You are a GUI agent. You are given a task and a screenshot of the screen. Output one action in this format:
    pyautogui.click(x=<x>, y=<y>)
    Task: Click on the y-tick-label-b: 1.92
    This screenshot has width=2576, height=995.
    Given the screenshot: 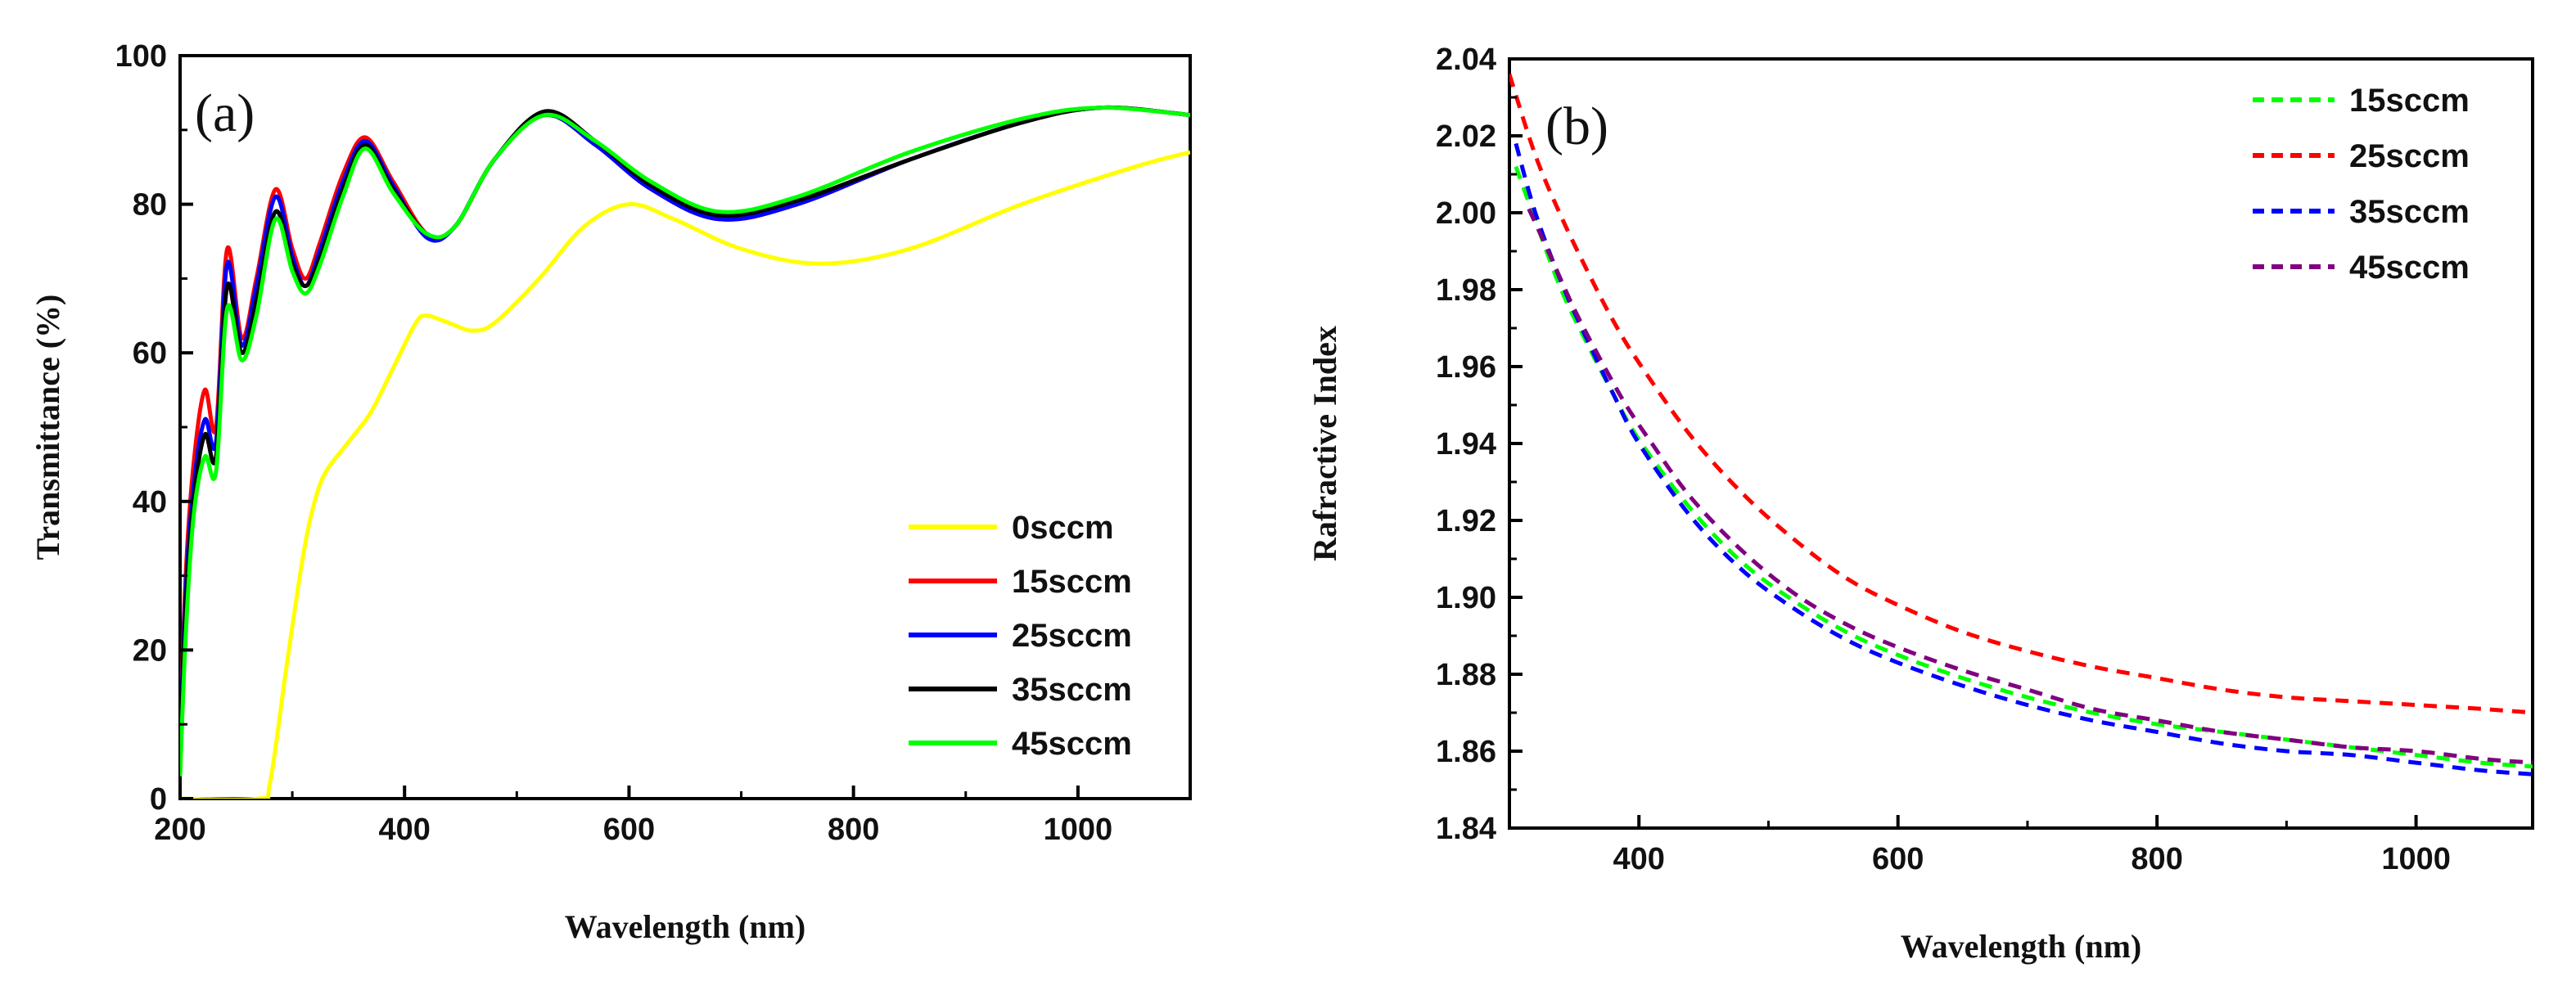 What is the action you would take?
    pyautogui.click(x=1466, y=521)
    